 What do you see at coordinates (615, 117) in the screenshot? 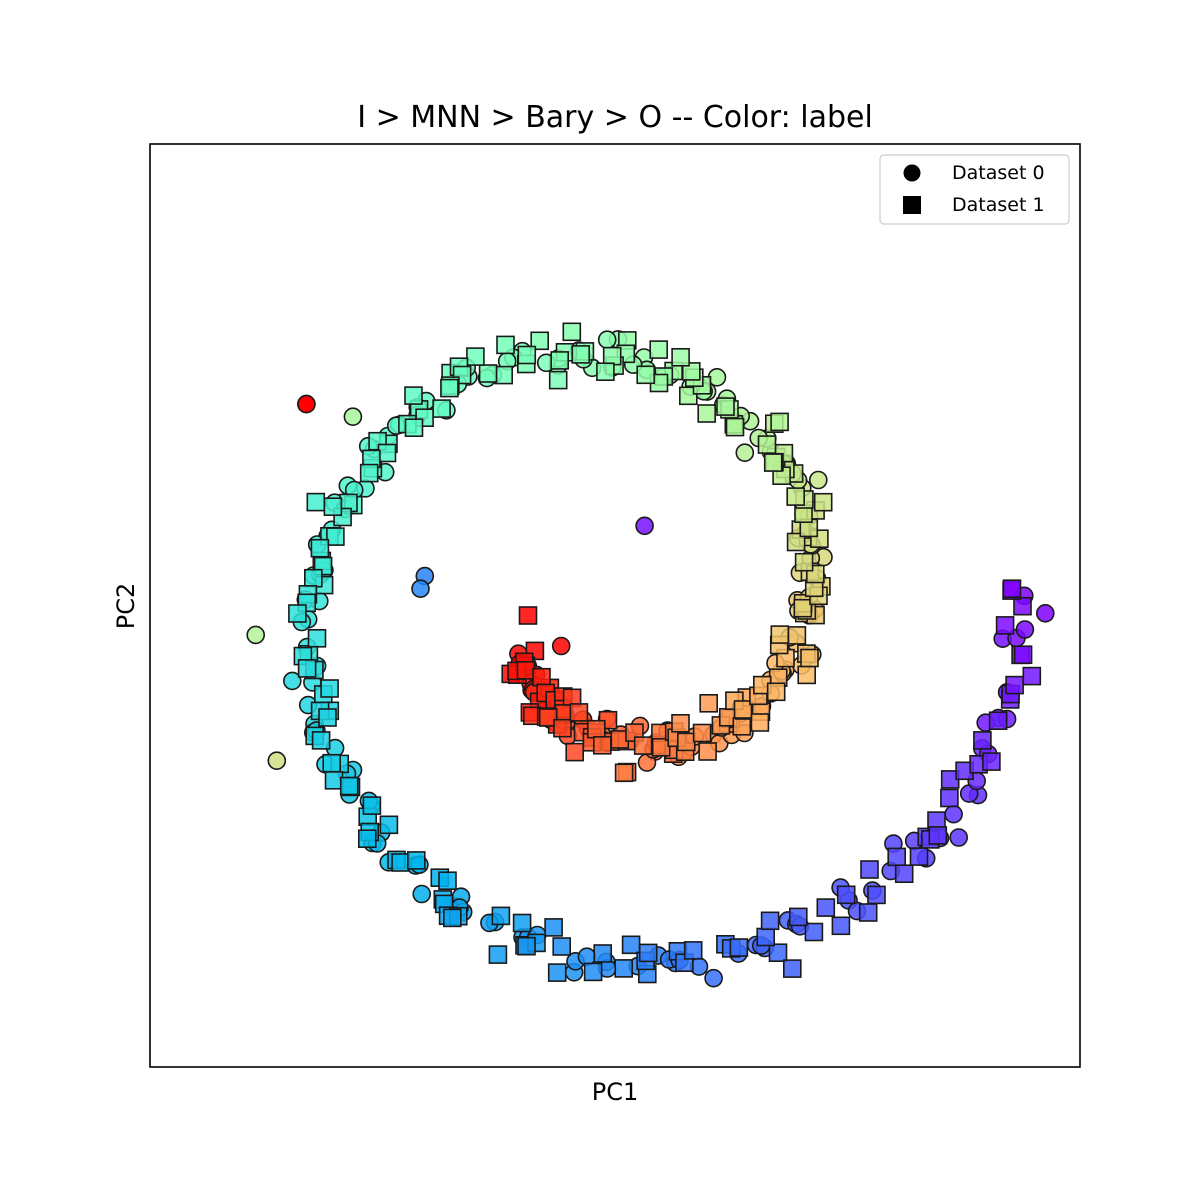
I see `chart-title: I > MNN > Bary > O -- Color: label` at bounding box center [615, 117].